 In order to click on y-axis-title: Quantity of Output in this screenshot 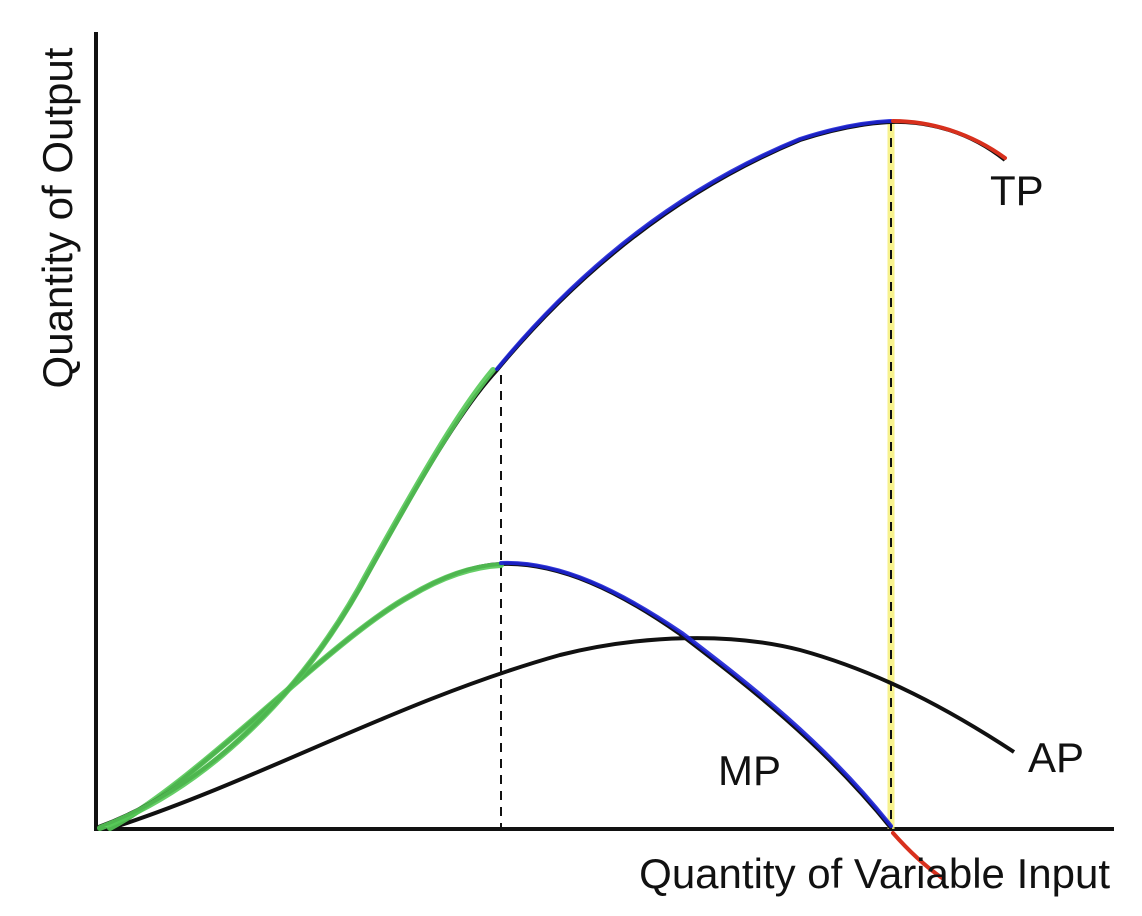, I will do `click(57, 217)`.